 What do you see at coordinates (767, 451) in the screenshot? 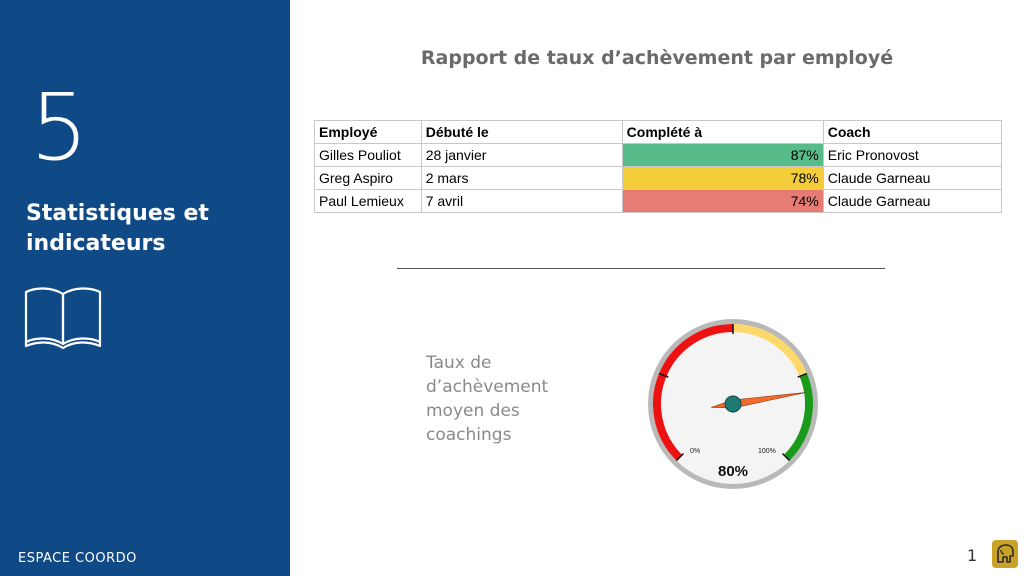
I see `gauge-max-label: 100%` at bounding box center [767, 451].